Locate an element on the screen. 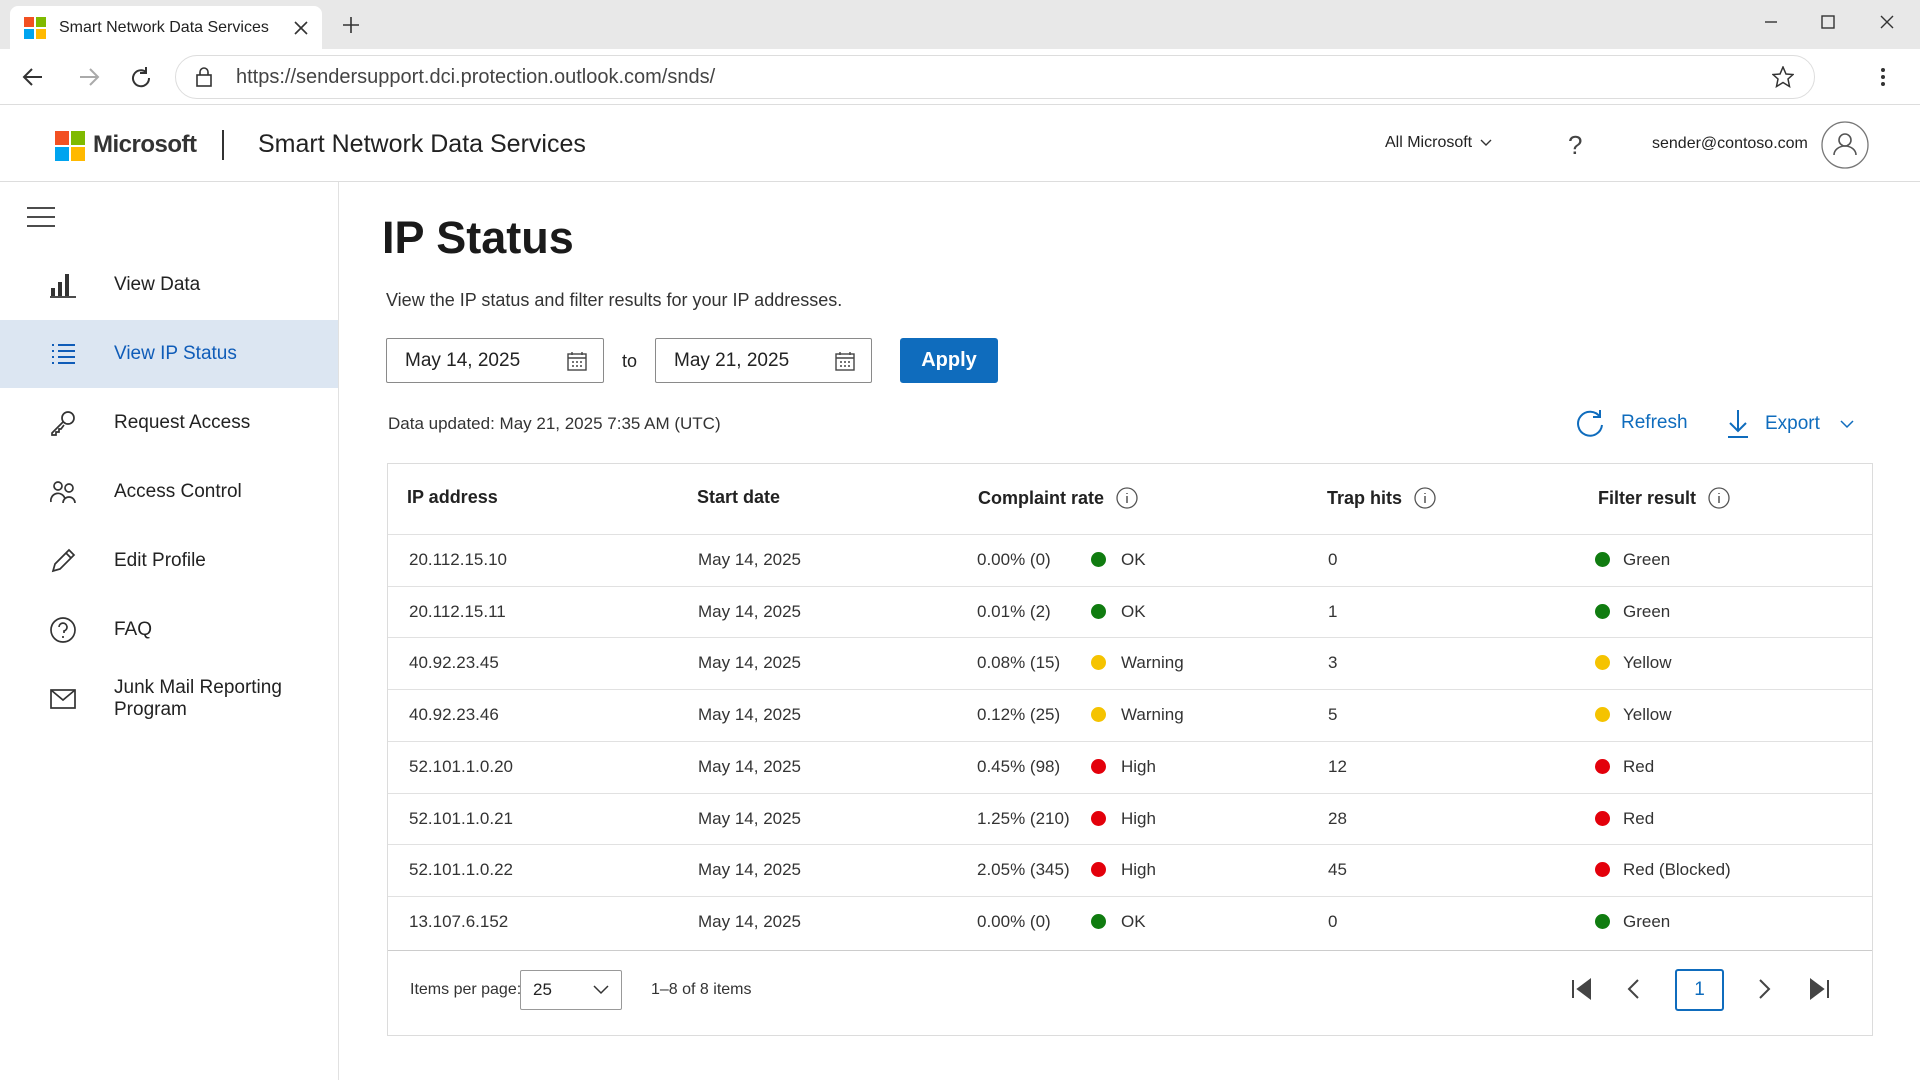 This screenshot has width=1920, height=1080. cell: Warning is located at coordinates (1152, 663).